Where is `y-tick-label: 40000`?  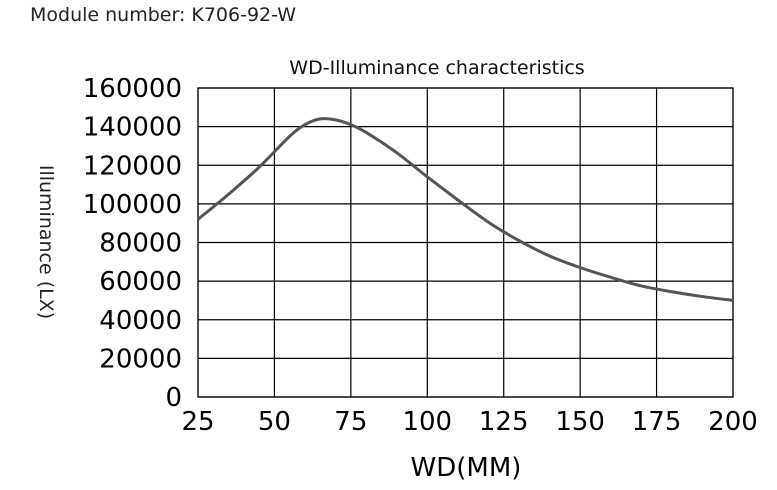 y-tick-label: 40000 is located at coordinates (140, 321).